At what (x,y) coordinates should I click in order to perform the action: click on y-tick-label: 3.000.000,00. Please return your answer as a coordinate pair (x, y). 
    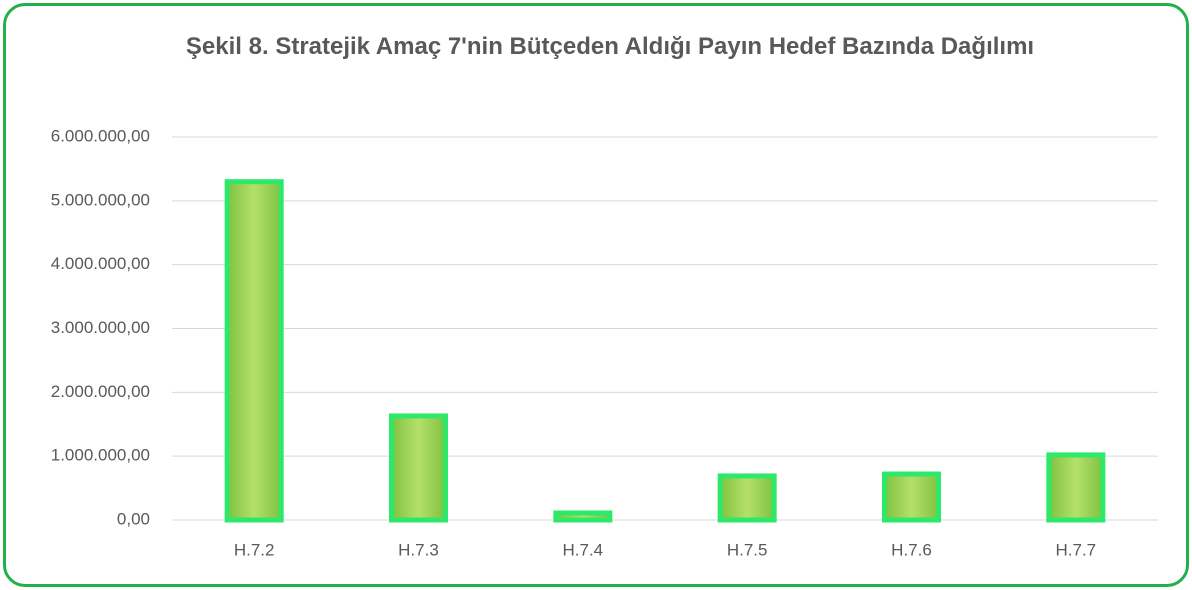
    Looking at the image, I should click on (100, 327).